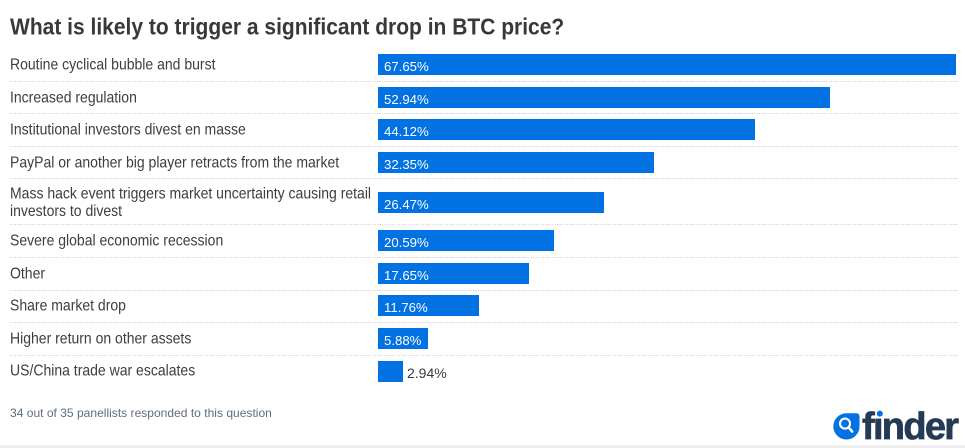  Describe the element at coordinates (910, 424) in the screenshot. I see `svg-text: fınder` at that location.